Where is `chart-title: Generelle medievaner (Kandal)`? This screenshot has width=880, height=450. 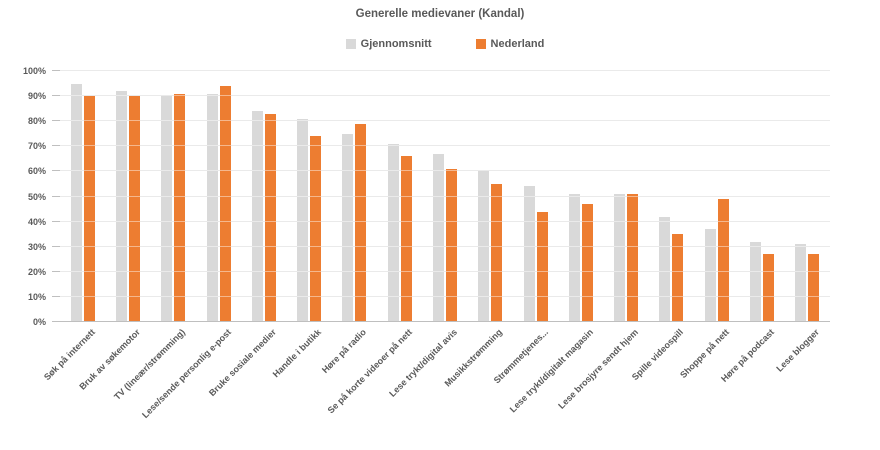
chart-title: Generelle medievaner (Kandal) is located at coordinates (440, 14).